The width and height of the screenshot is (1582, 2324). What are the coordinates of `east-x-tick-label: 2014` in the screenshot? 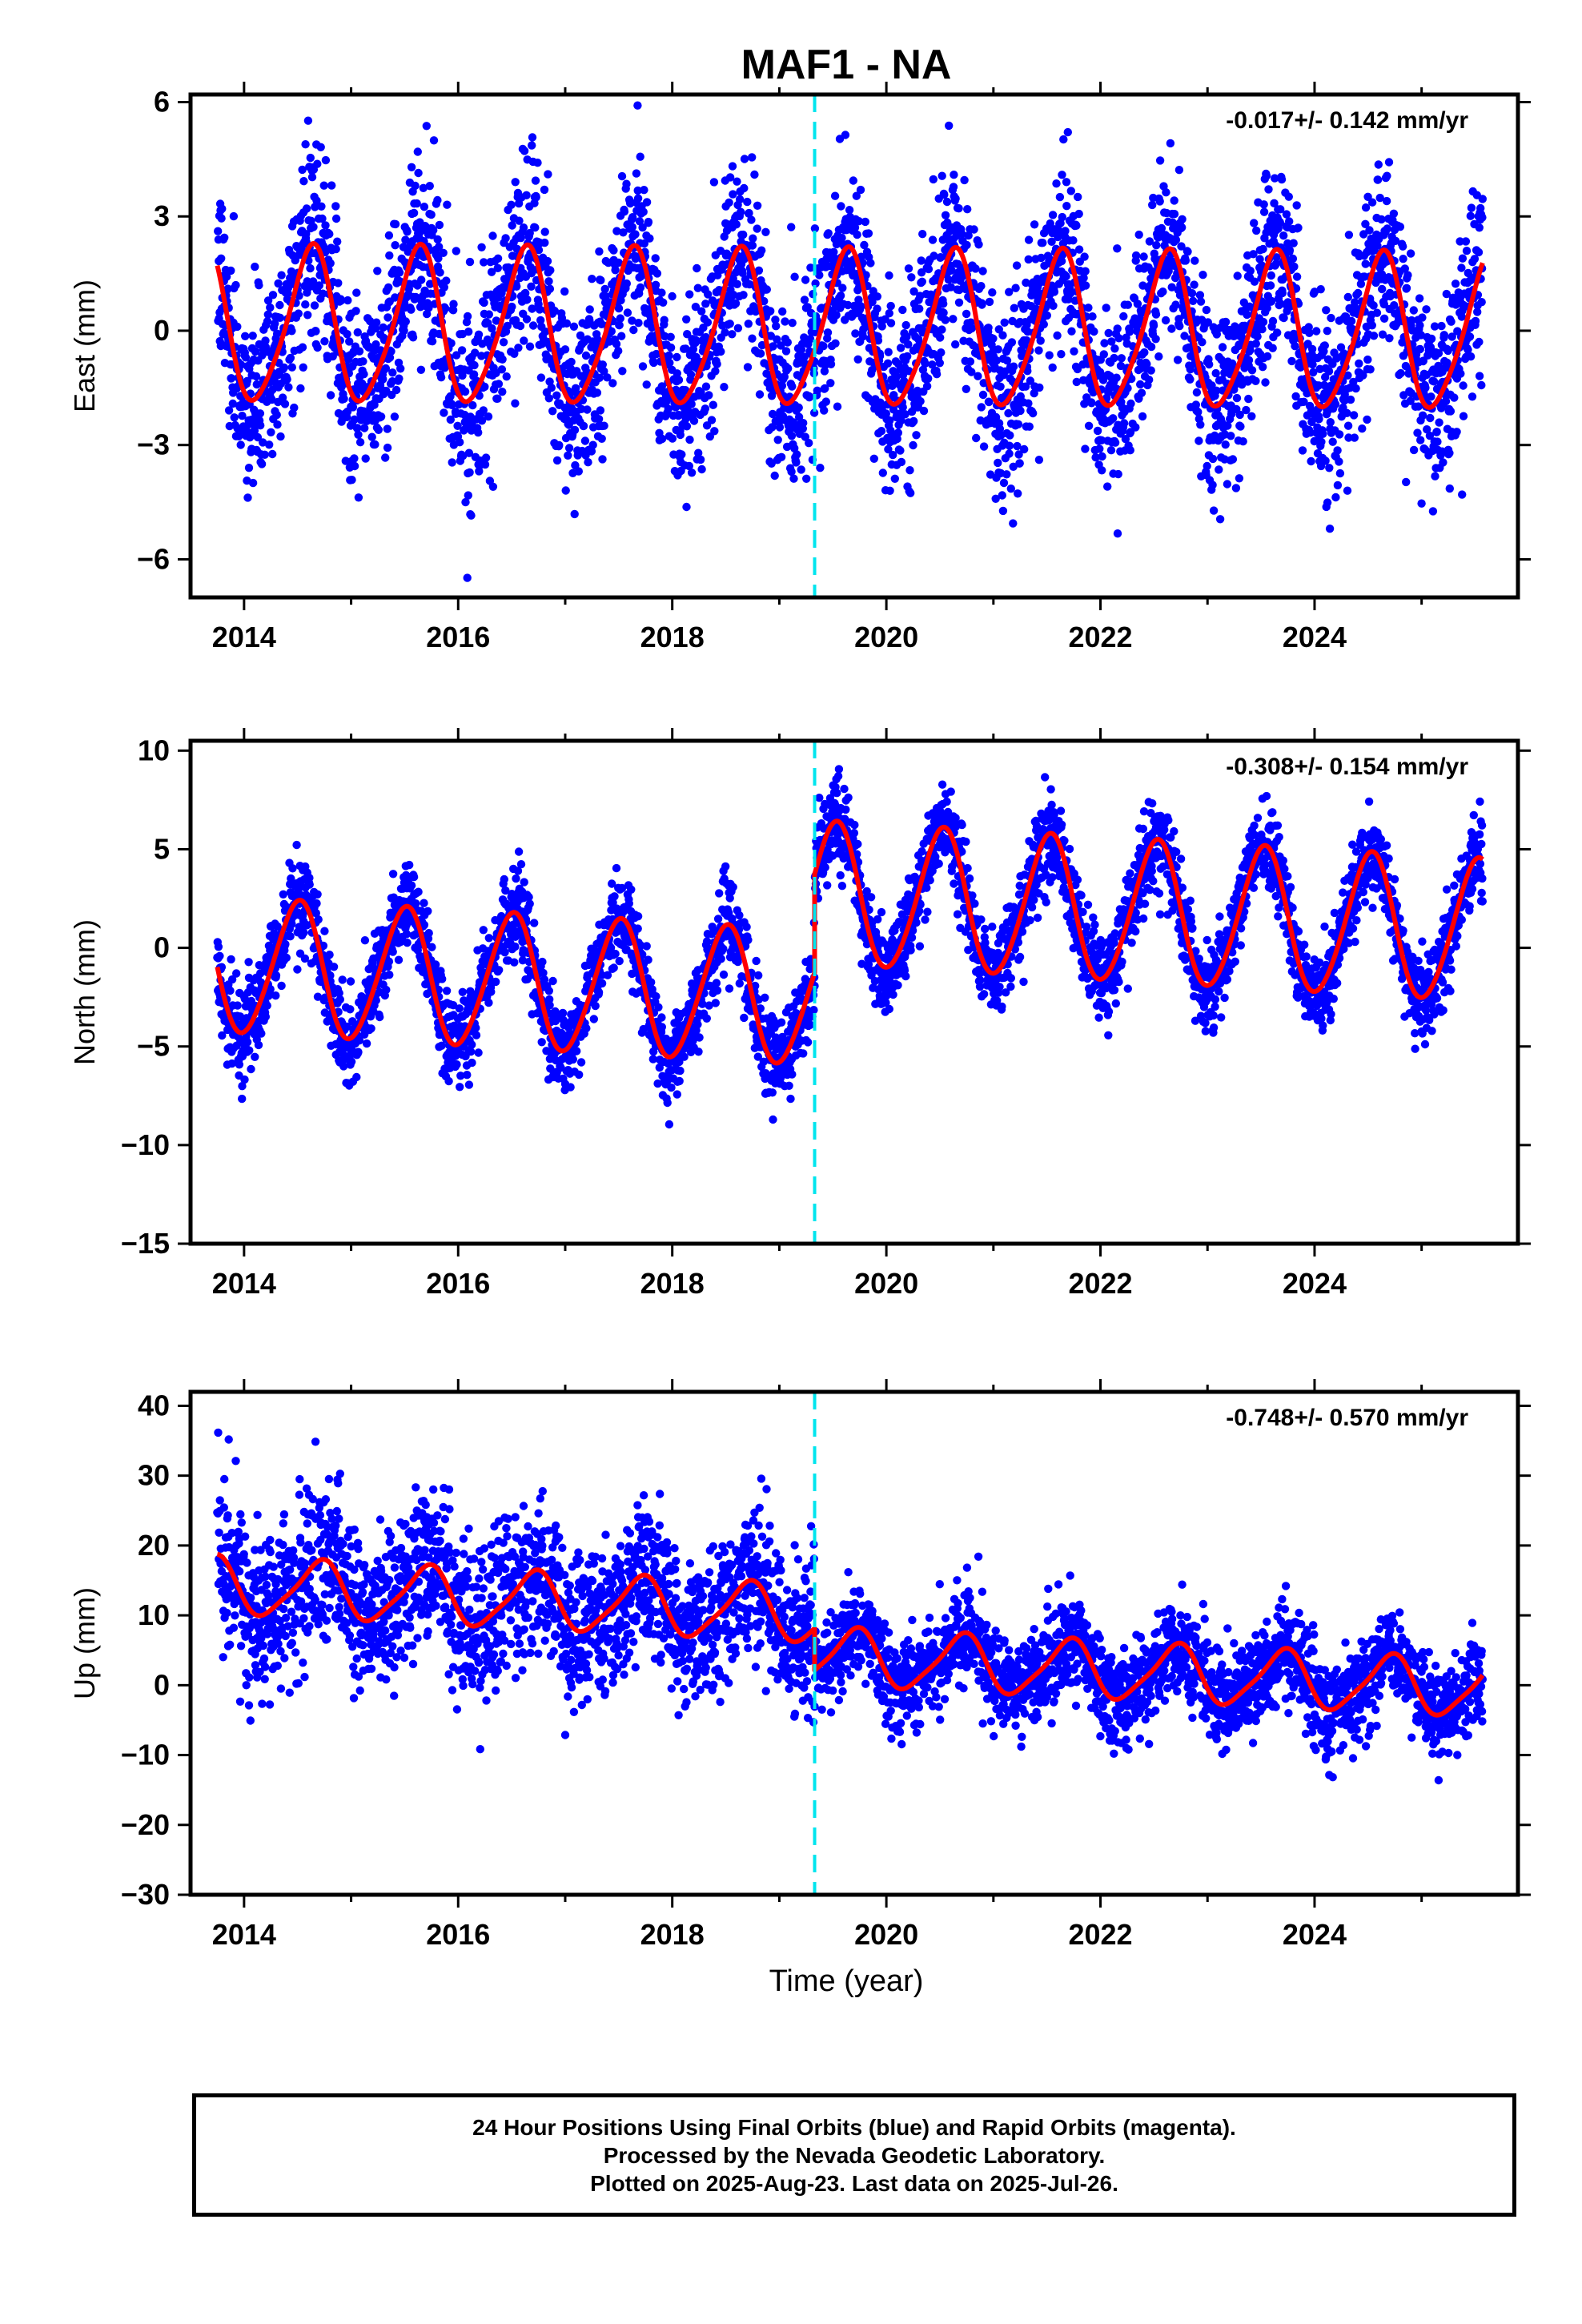 It's located at (244, 637).